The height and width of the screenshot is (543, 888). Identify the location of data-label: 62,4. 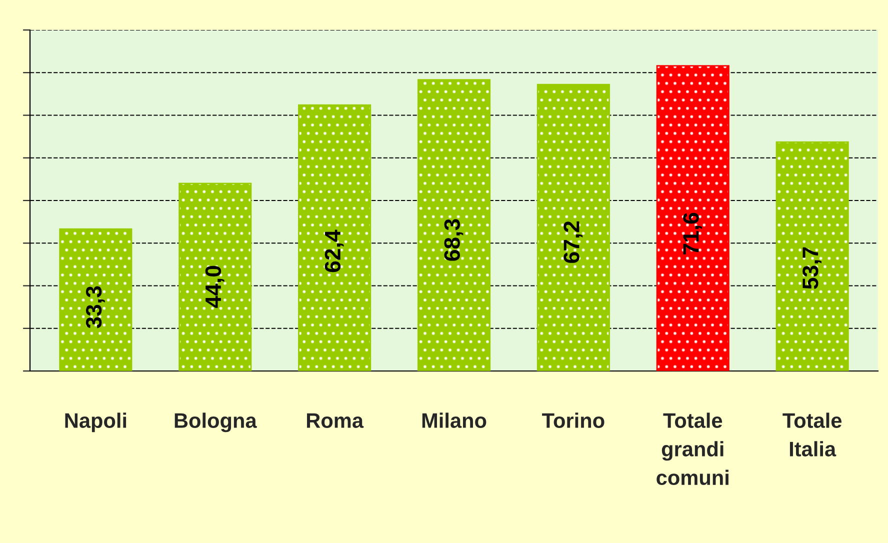
(334, 251).